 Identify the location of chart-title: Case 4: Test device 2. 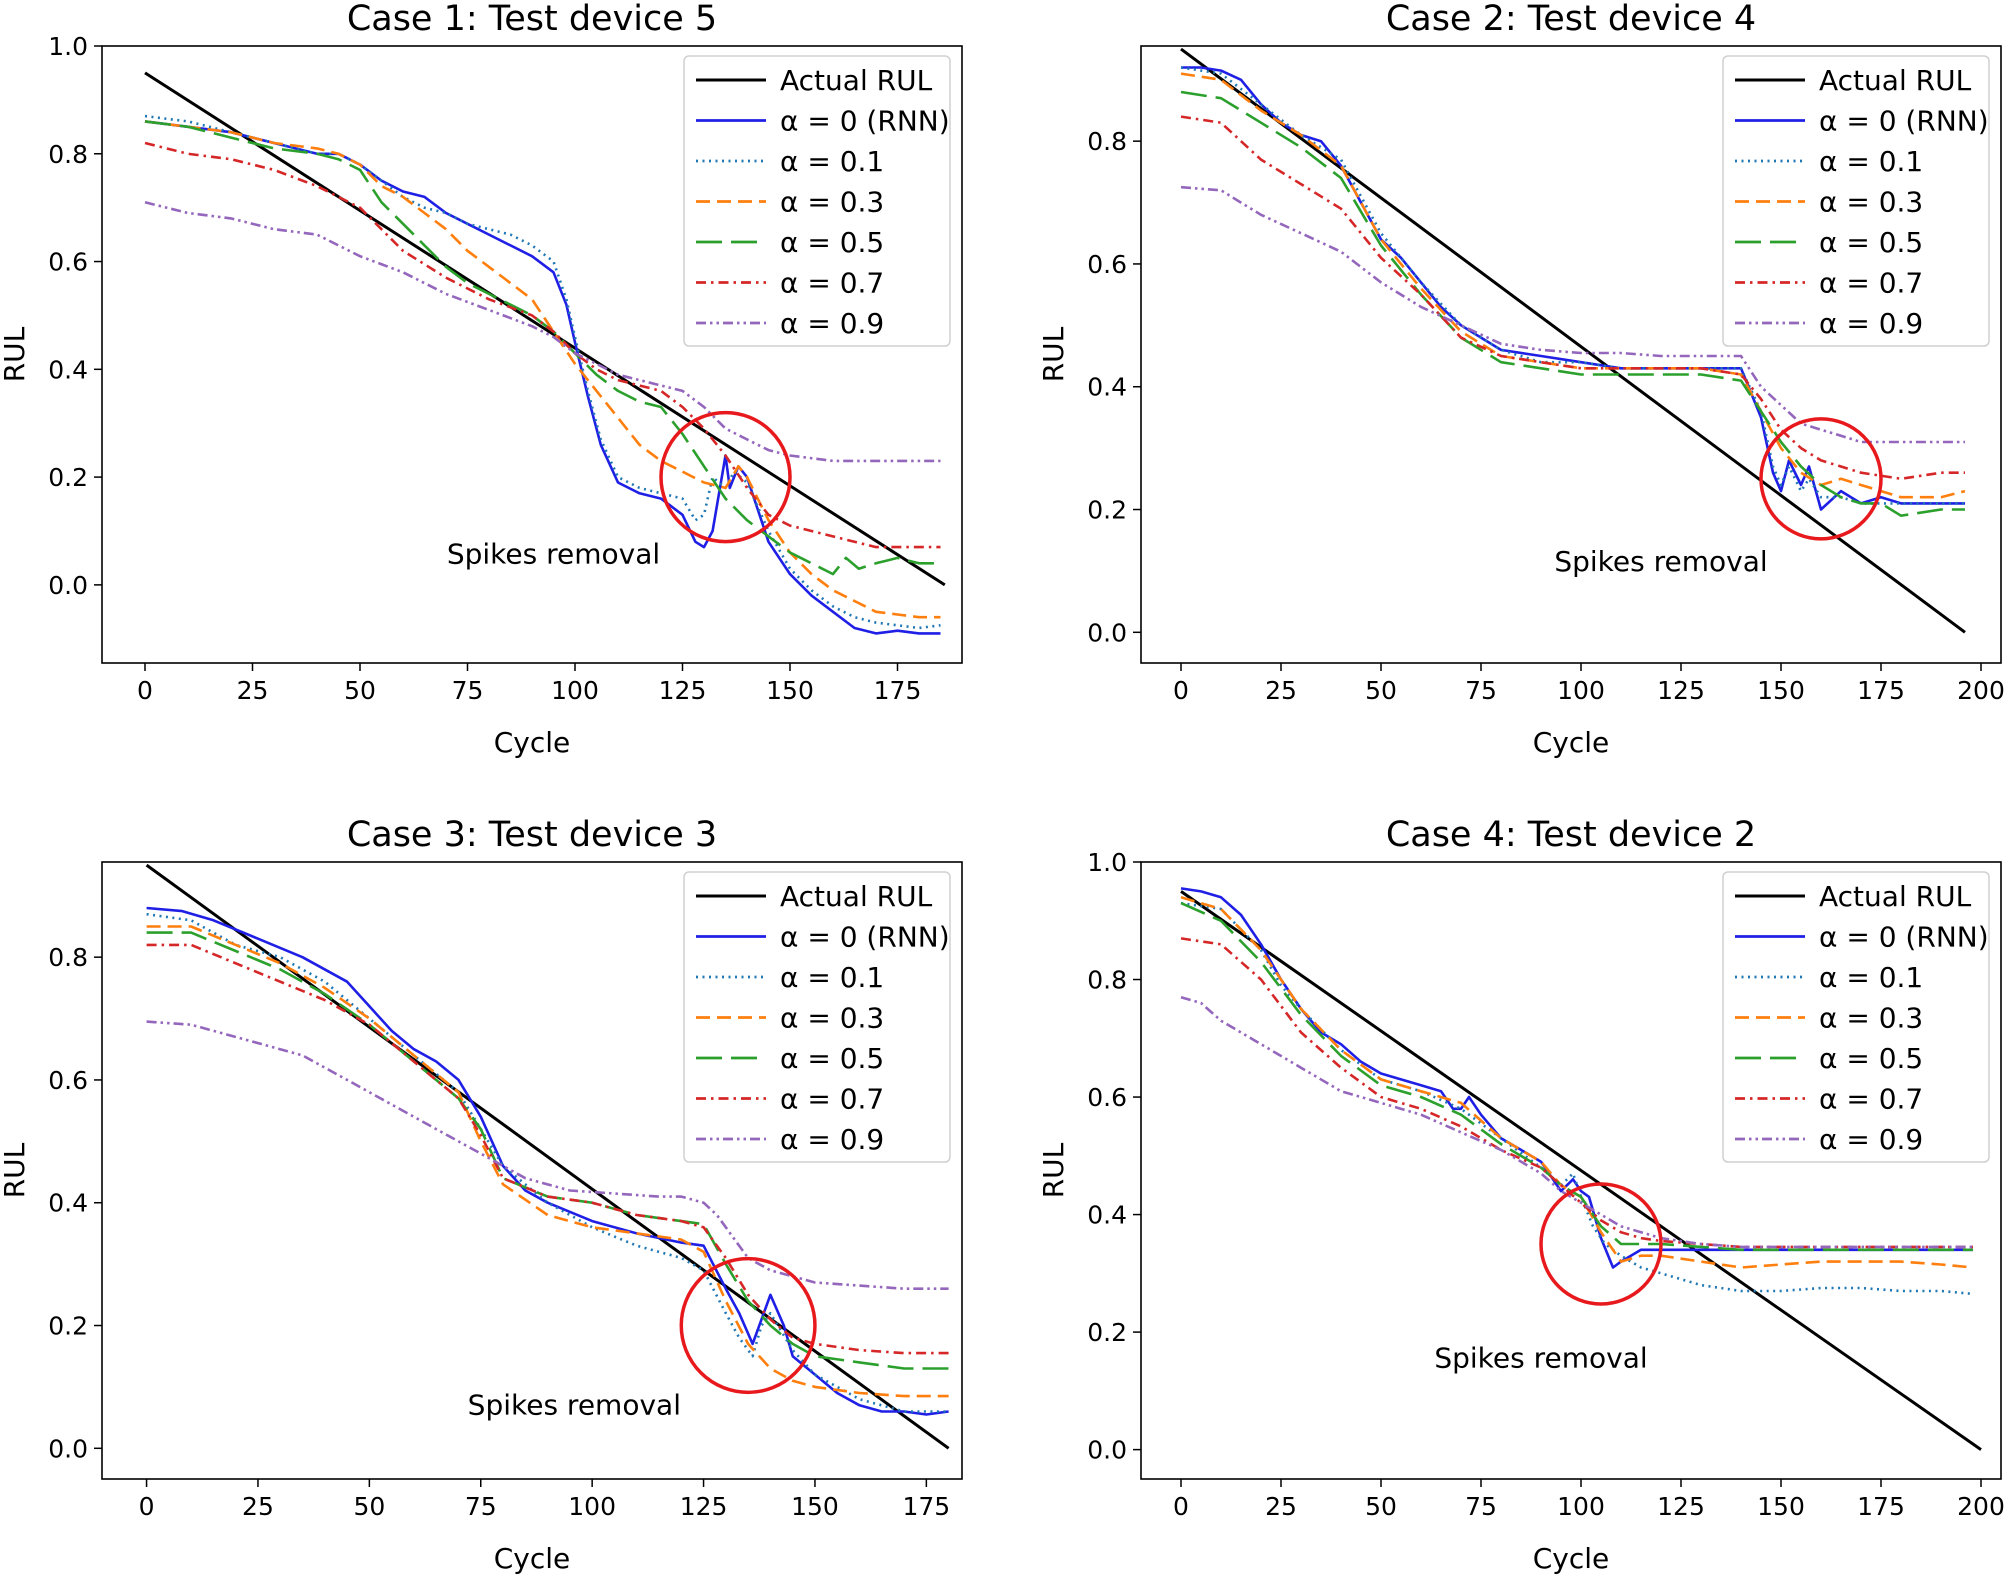
(1571, 835).